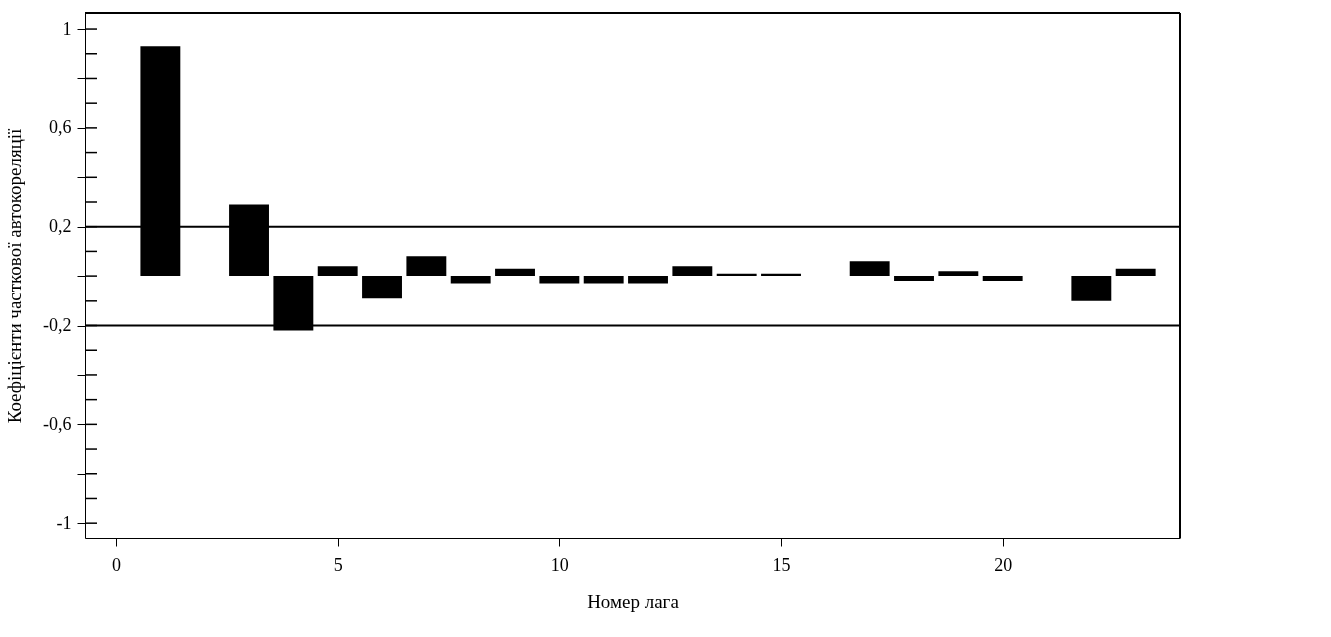 The image size is (1331, 637). Describe the element at coordinates (559, 564) in the screenshot. I see `x-tick-label: 10` at that location.